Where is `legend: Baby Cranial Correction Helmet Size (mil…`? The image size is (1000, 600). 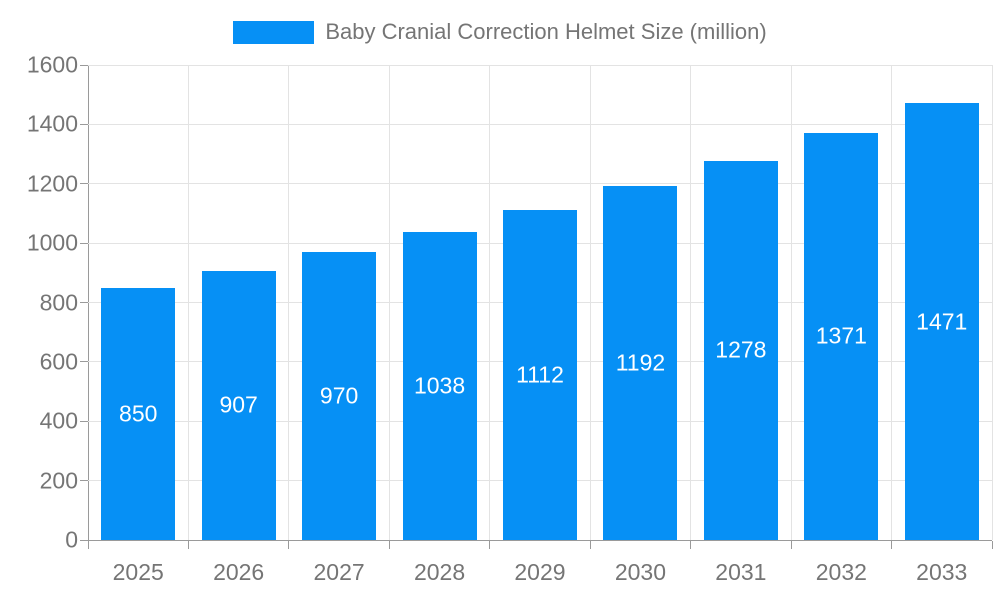
legend: Baby Cranial Correction Helmet Size (mil… is located at coordinates (500, 32).